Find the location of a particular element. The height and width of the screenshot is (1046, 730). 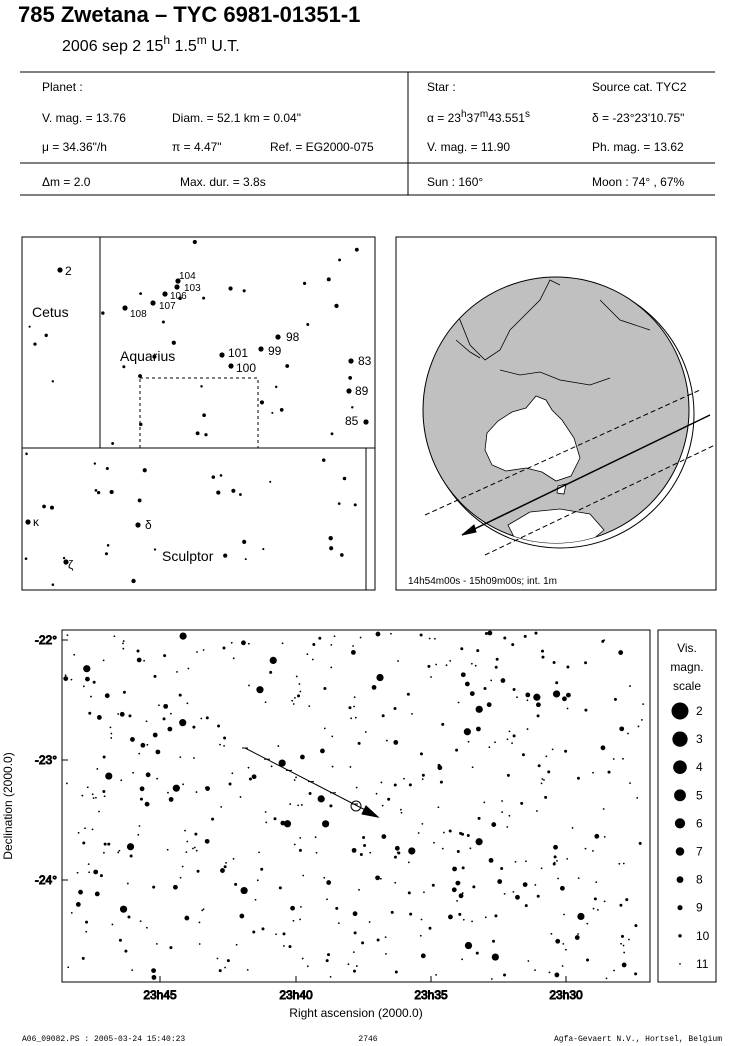

star-alpha: α = 23h37m43.551s is located at coordinates (478, 117).